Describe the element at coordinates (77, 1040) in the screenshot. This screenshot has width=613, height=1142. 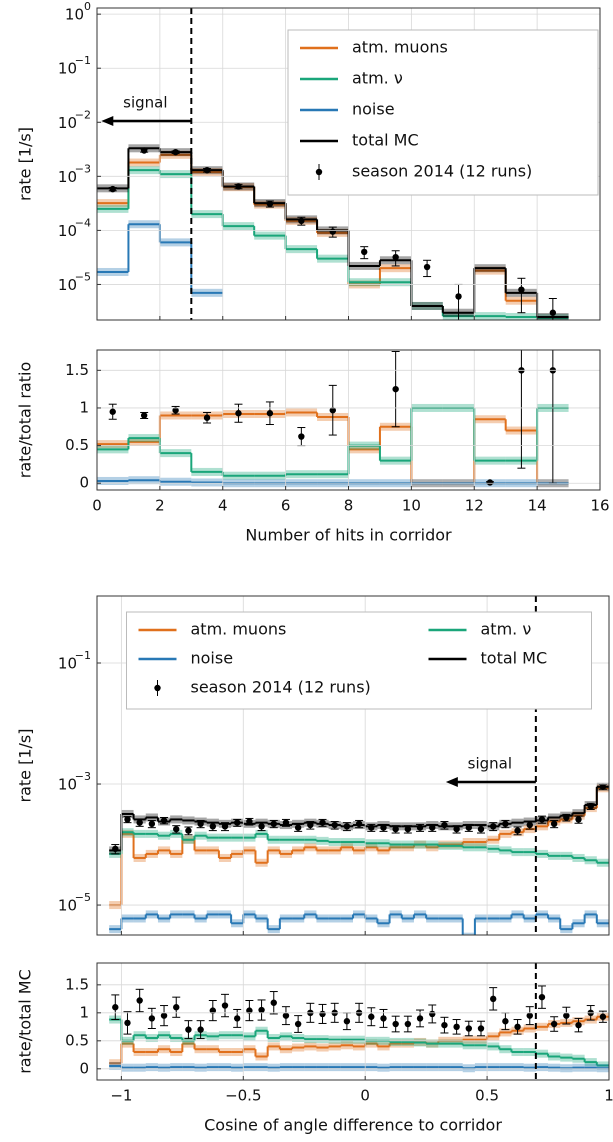
I see `y-tick-label: 0.5` at that location.